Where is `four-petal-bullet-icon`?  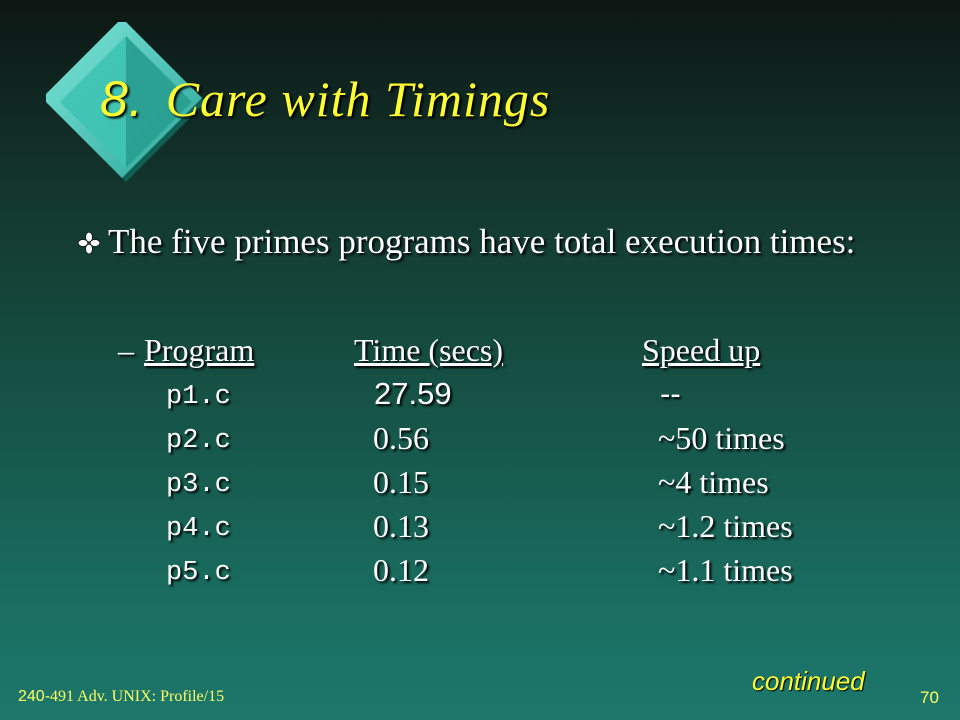 four-petal-bullet-icon is located at coordinates (89, 243).